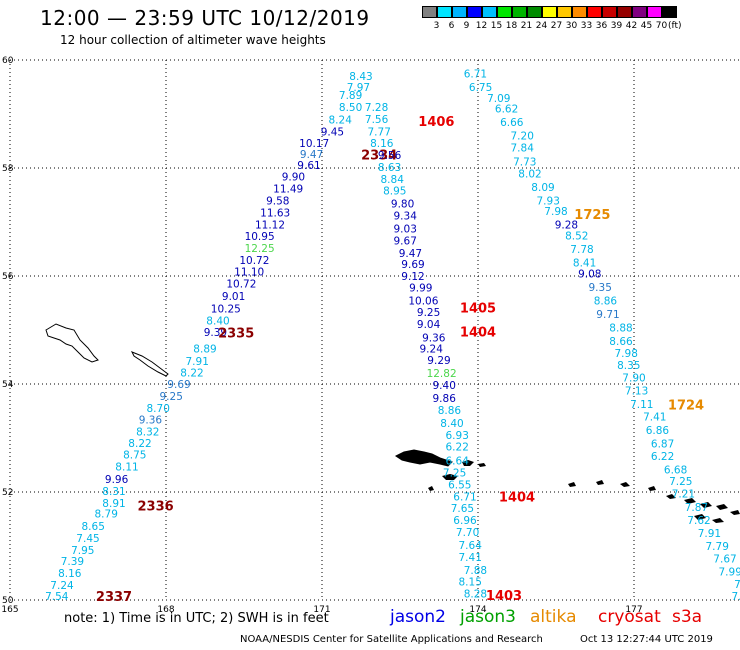 Image resolution: width=740 pixels, height=650 pixels. Describe the element at coordinates (548, 201) in the screenshot. I see `wave-height-value: 7.93` at that location.